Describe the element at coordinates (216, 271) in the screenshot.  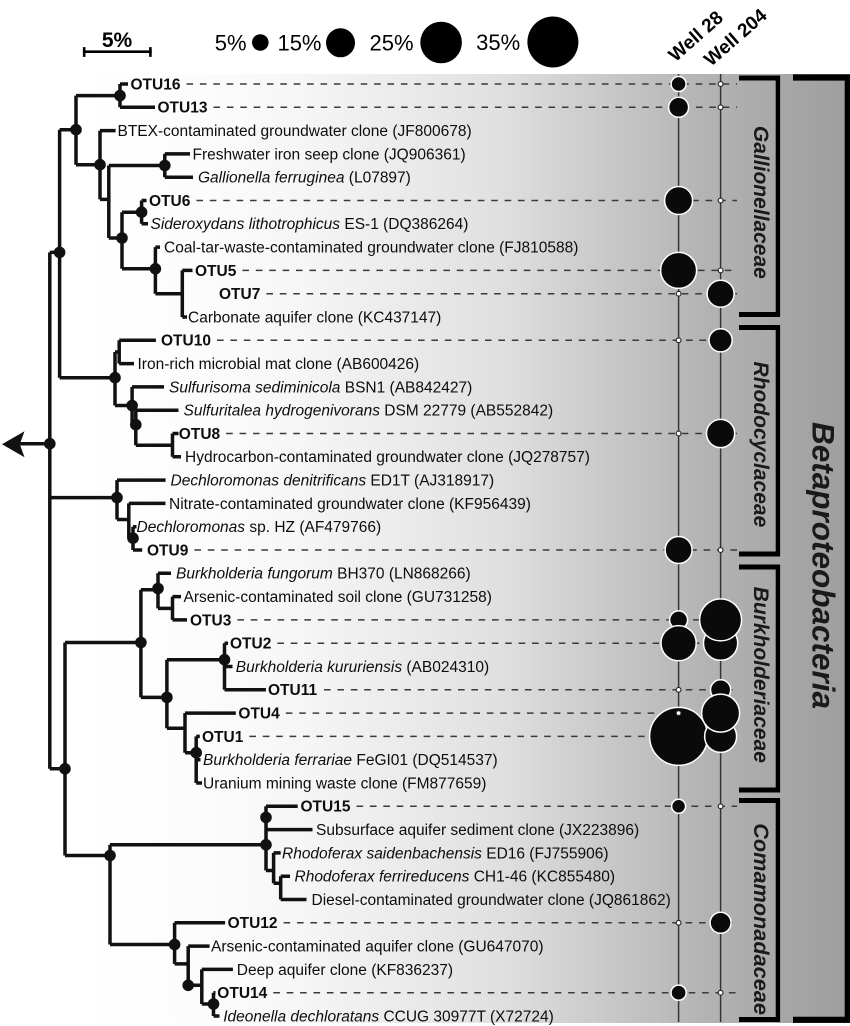
I see `svg-text: OTU5` at that location.